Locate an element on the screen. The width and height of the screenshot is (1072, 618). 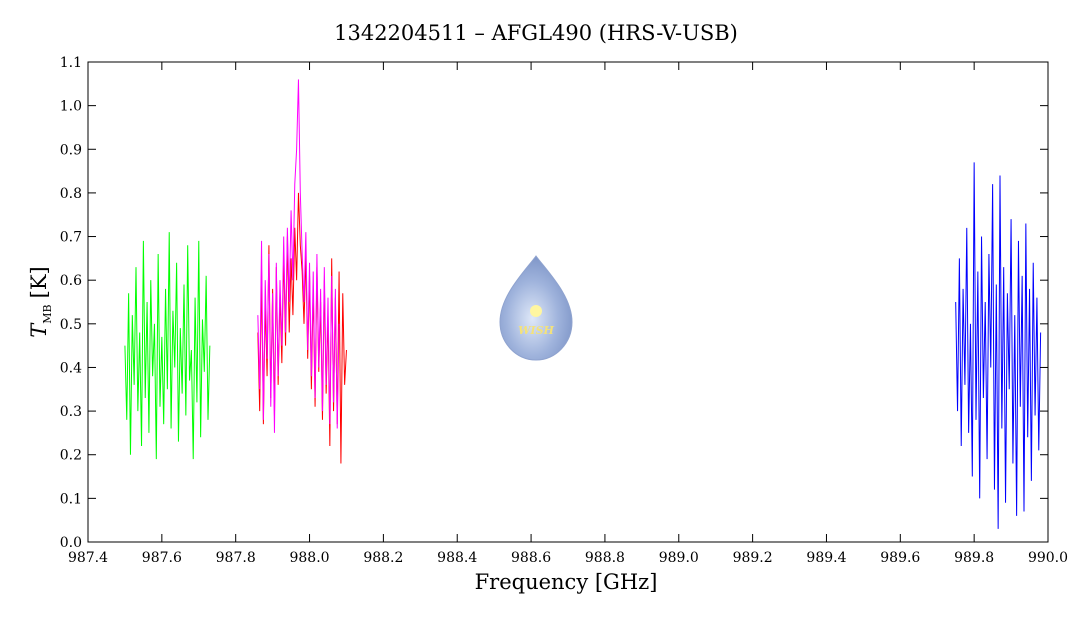
logo-star is located at coordinates (536, 311).